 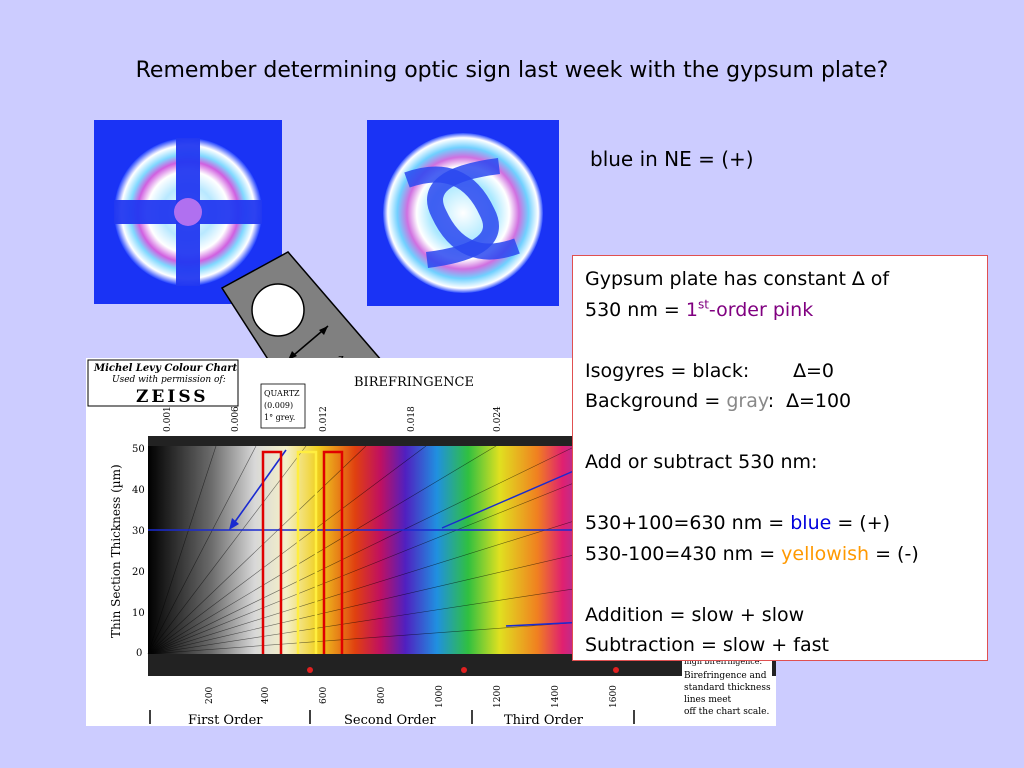 I want to click on chart-note: off the chart scale., so click(x=726, y=712).